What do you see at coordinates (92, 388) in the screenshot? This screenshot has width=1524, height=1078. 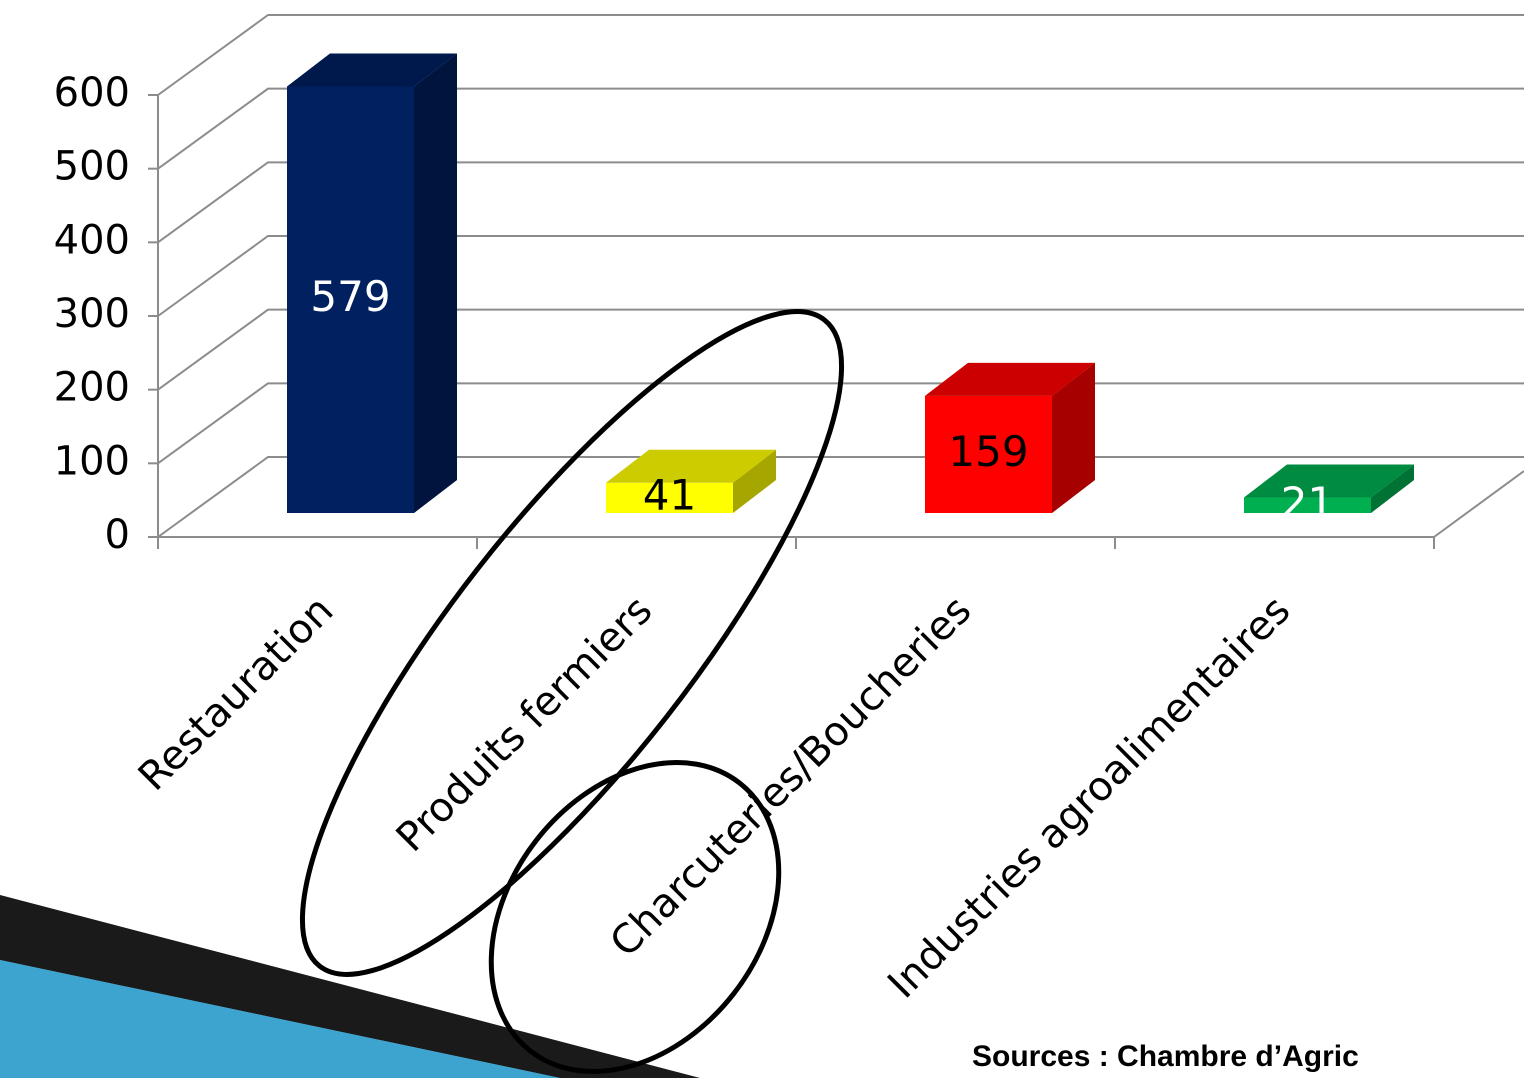 I see `y-tick-label: 200` at bounding box center [92, 388].